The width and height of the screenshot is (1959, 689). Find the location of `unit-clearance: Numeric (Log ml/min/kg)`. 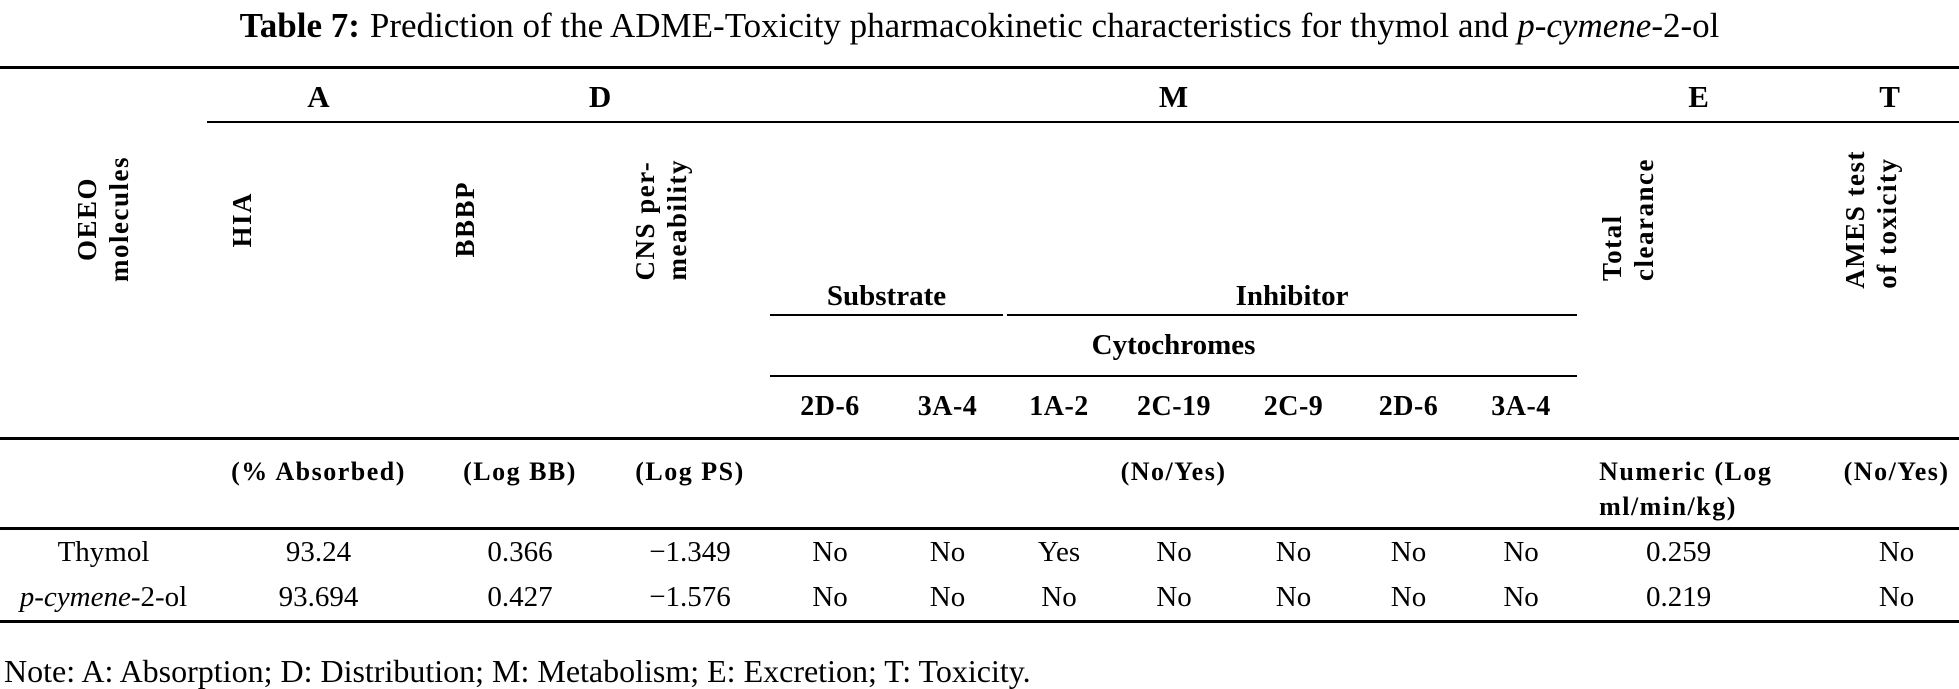

unit-clearance: Numeric (Log ml/min/kg) is located at coordinates (1699, 483).